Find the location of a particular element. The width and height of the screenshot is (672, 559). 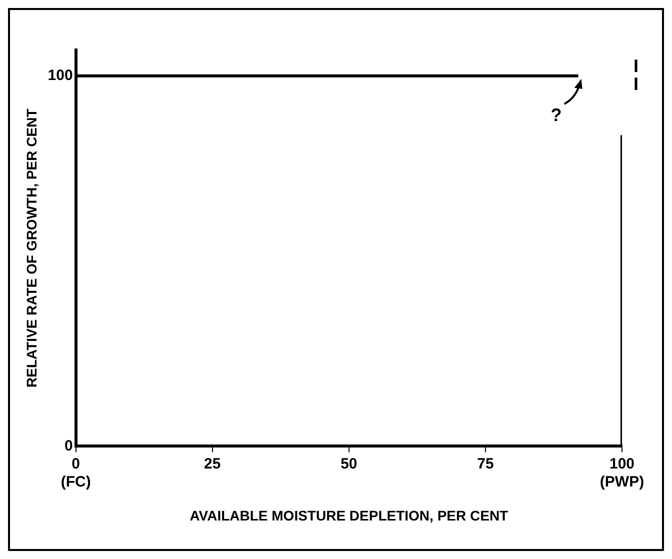

x-tick-label: 100 (PWP) is located at coordinates (622, 472).